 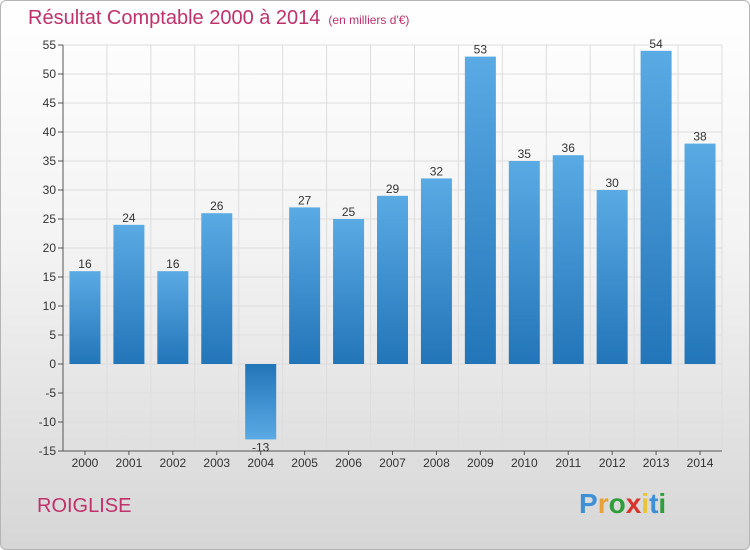 What do you see at coordinates (436, 463) in the screenshot?
I see `x-tick-label: 2008` at bounding box center [436, 463].